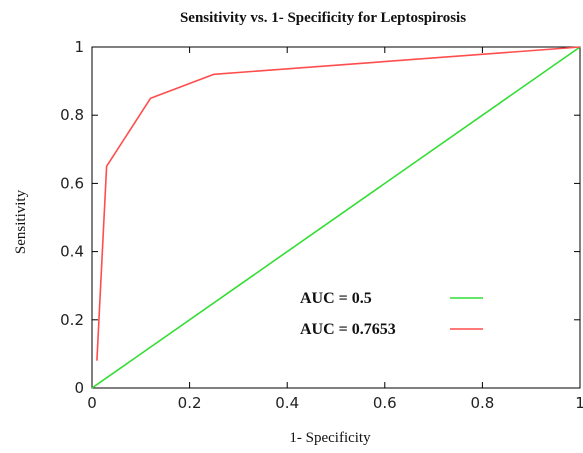 Image resolution: width=583 pixels, height=453 pixels. Describe the element at coordinates (391, 314) in the screenshot. I see `legend: AUC = 0.5 AUC = 0.7653` at that location.